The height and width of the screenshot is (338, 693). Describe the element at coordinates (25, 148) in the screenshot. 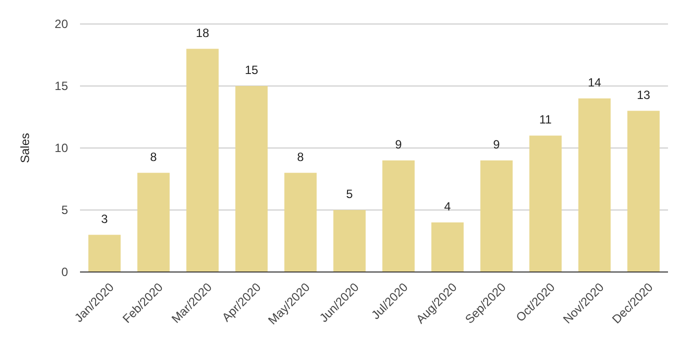

I see `y-axis-title: Sales` at that location.